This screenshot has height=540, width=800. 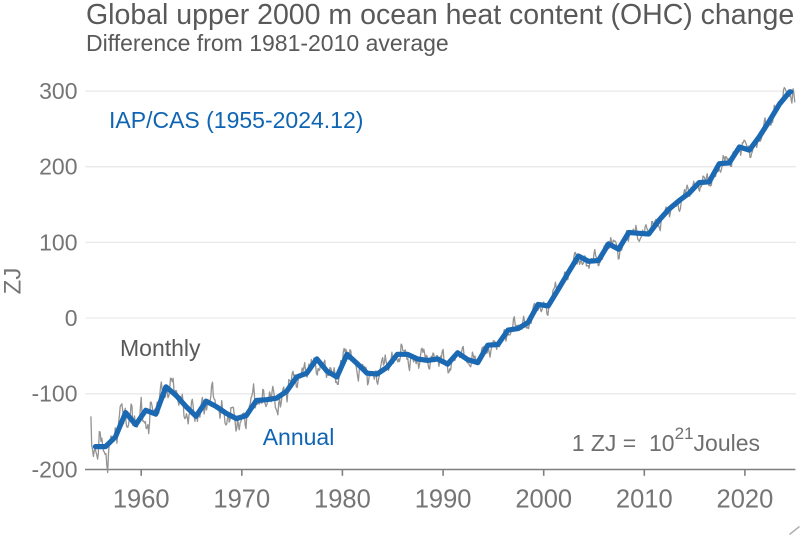 I want to click on svg-text: -100, so click(x=54, y=394).